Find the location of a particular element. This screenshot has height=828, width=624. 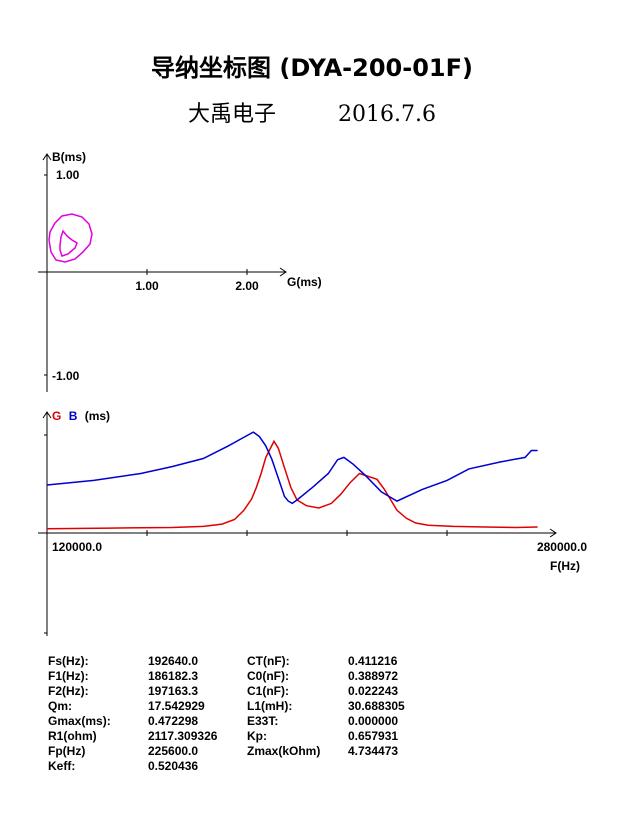

legend-unit: (ms) is located at coordinates (97, 416).